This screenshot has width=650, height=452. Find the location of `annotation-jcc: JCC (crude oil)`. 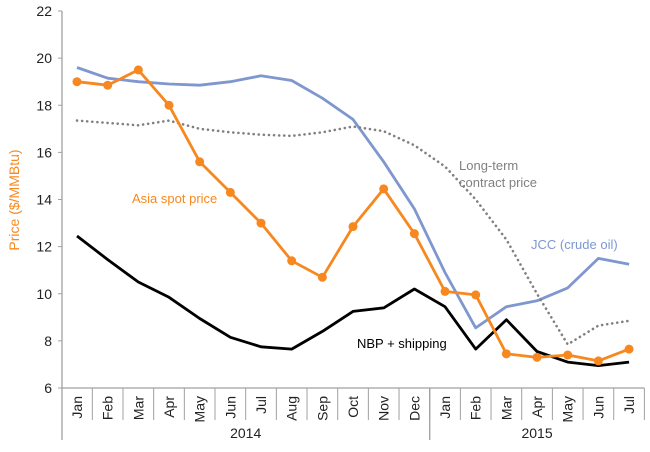

annotation-jcc: JCC (crude oil) is located at coordinates (574, 244).